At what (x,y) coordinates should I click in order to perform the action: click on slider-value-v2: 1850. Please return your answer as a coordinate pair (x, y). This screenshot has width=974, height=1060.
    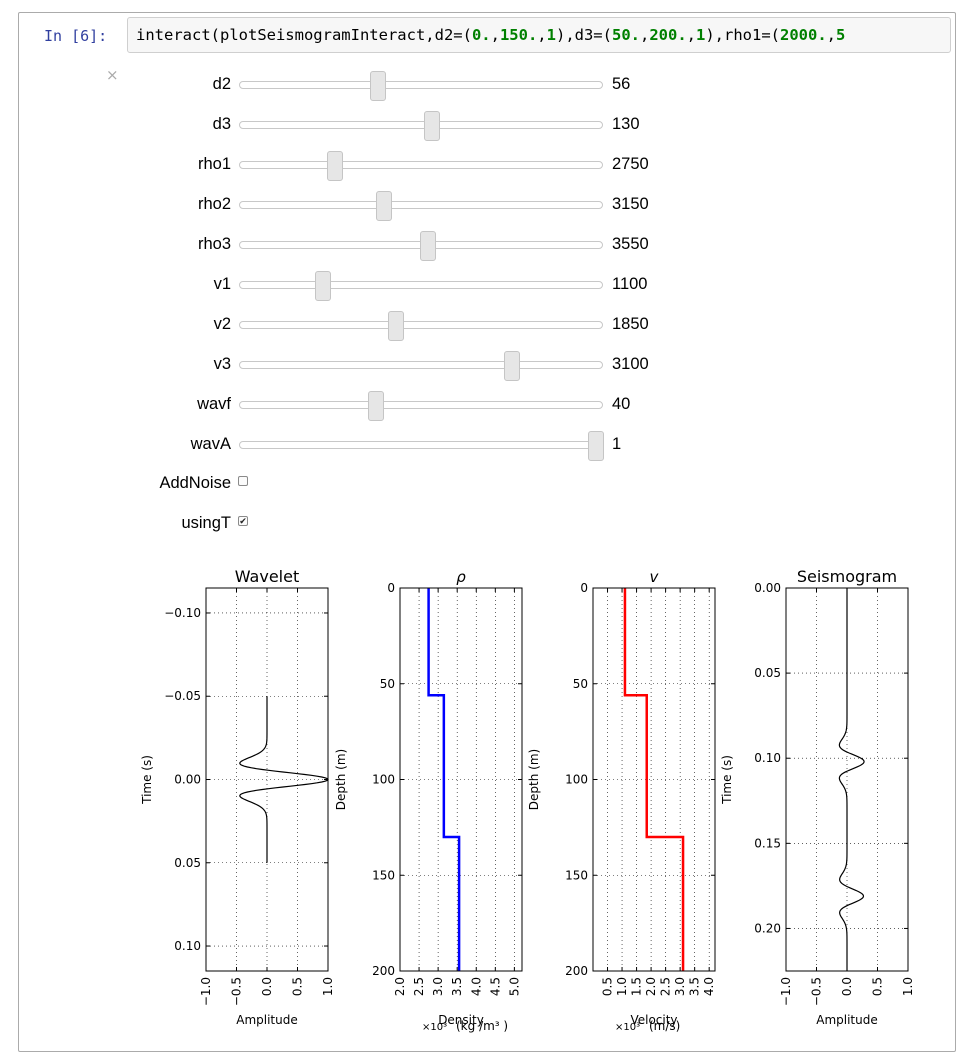
    Looking at the image, I should click on (630, 324).